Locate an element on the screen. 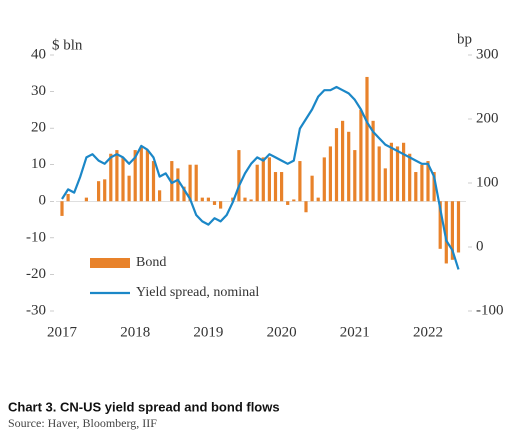 The height and width of the screenshot is (446, 529). y-tick-label: 10 is located at coordinates (38, 164).